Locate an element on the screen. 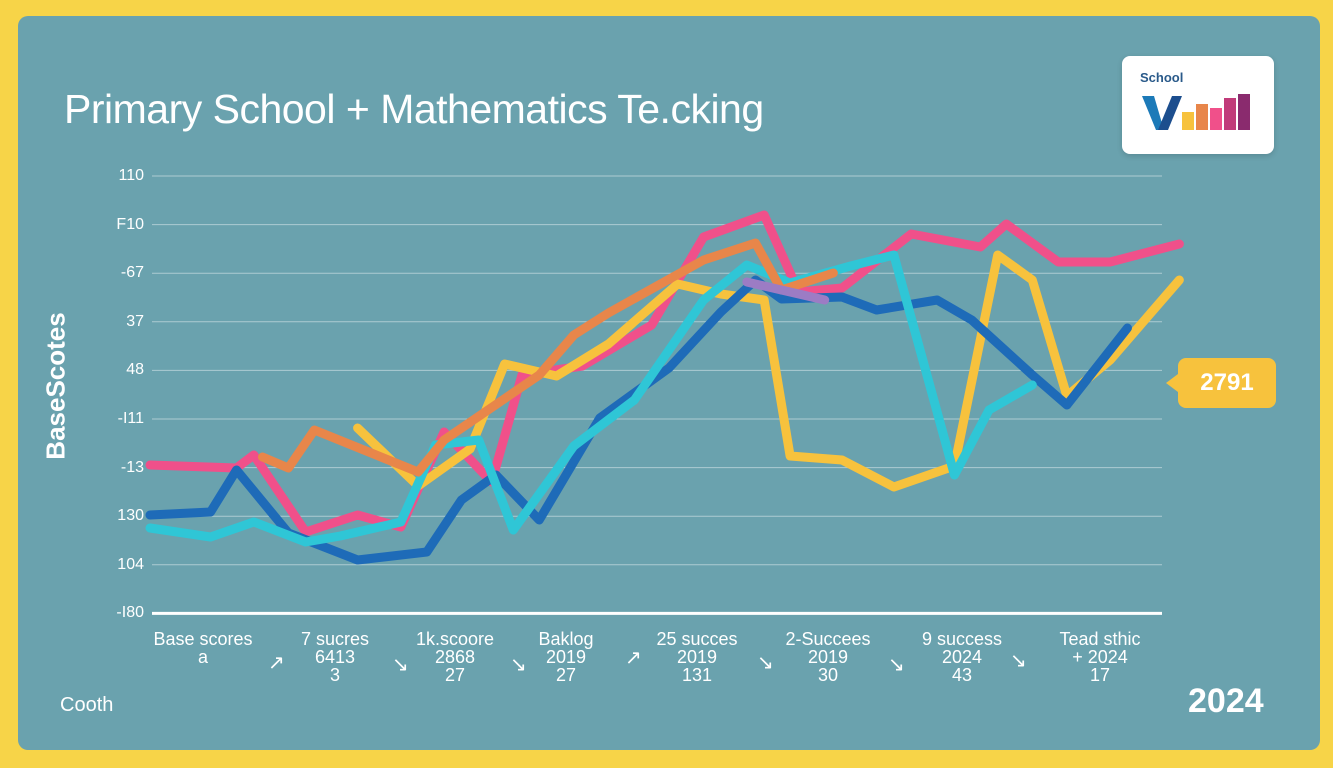 The height and width of the screenshot is (768, 1333). y-tick-label: 110 is located at coordinates (131, 175).